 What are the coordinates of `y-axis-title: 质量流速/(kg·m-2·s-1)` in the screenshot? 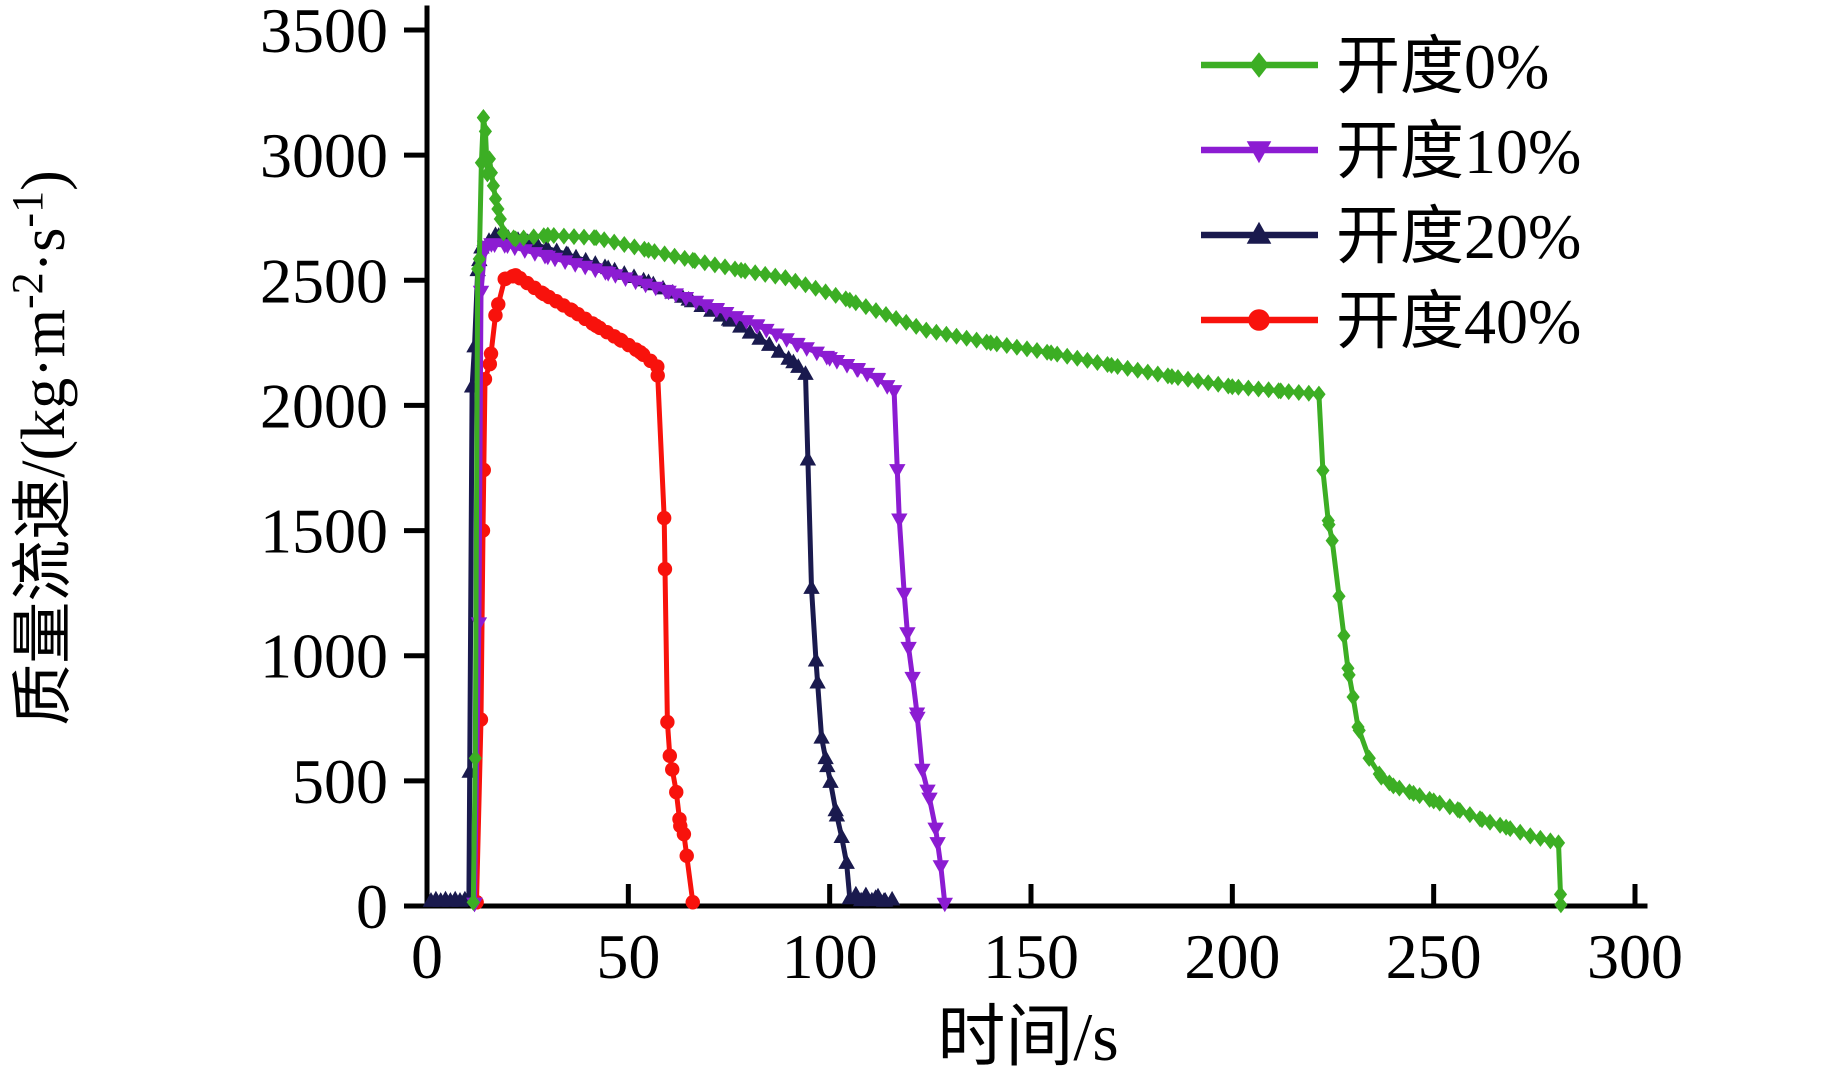 It's located at (40, 448).